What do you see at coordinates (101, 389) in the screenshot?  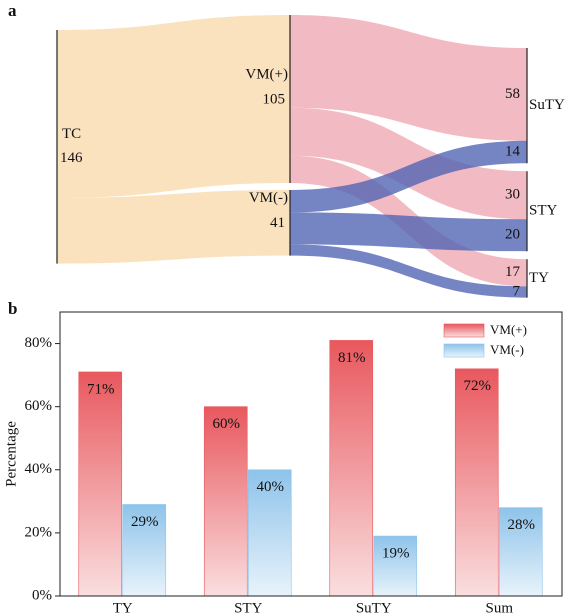 I see `value-label: 71%` at bounding box center [101, 389].